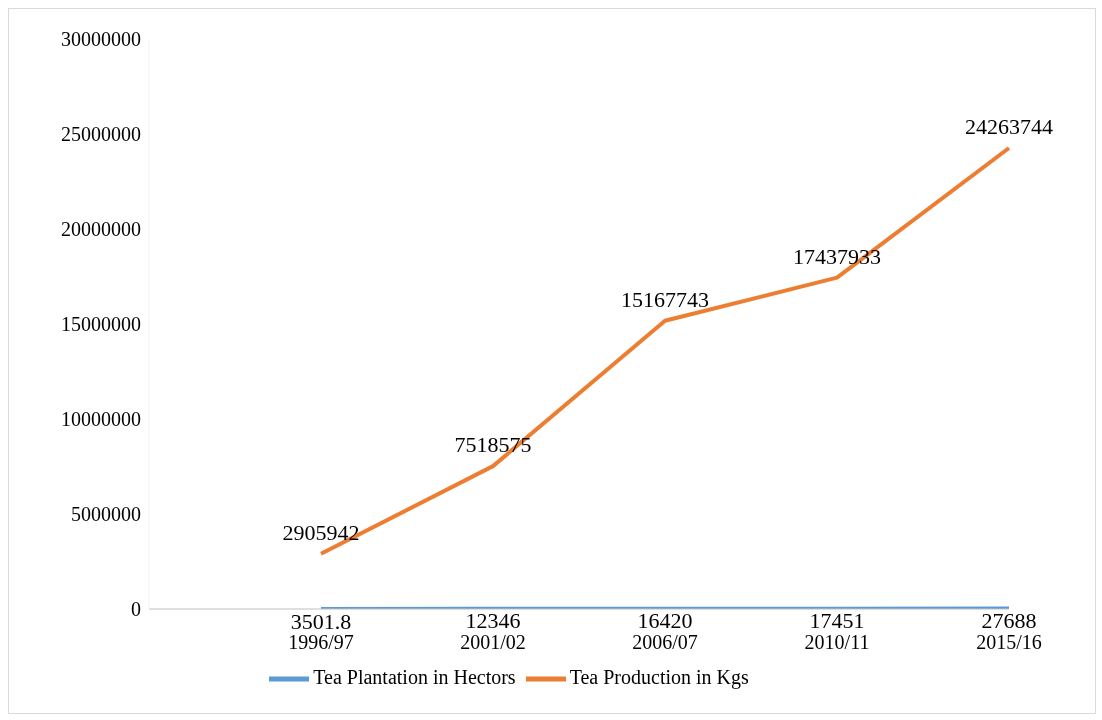  I want to click on data-label: 17451, so click(837, 621).